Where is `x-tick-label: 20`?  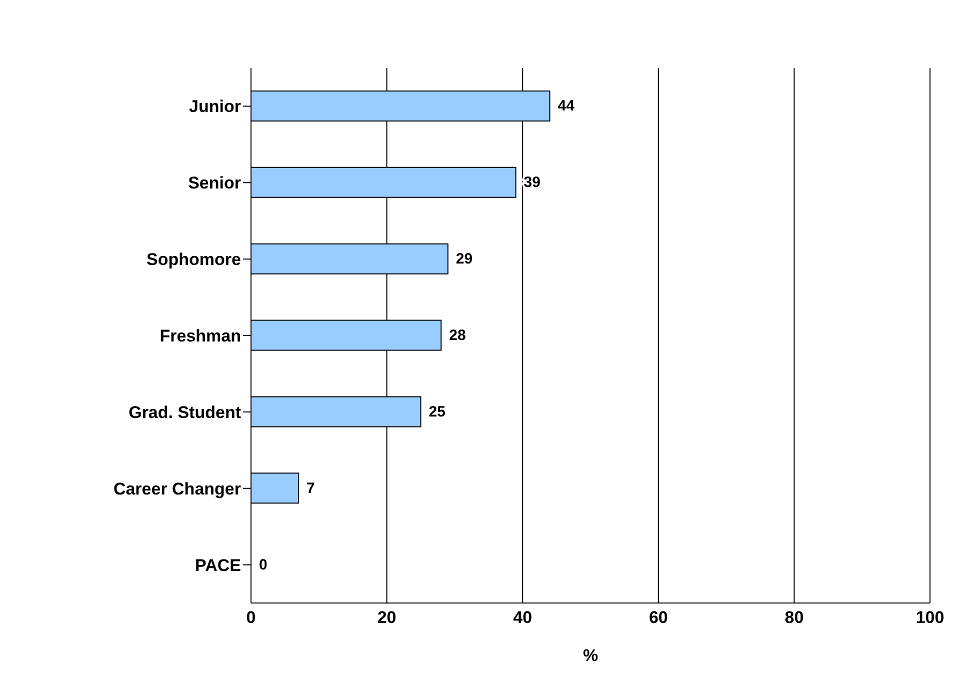 x-tick-label: 20 is located at coordinates (386, 618).